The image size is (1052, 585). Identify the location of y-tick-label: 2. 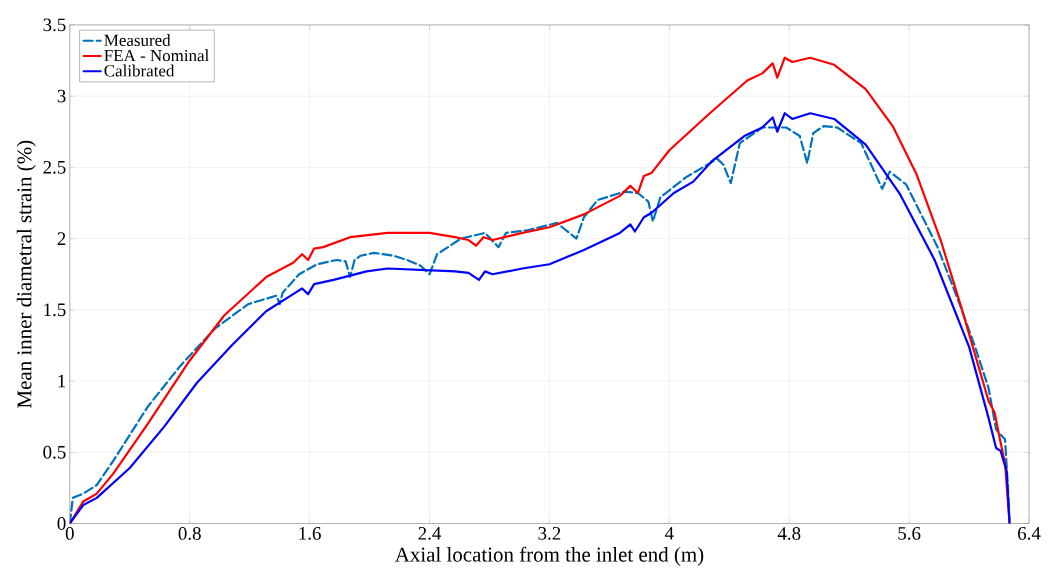
(61, 238).